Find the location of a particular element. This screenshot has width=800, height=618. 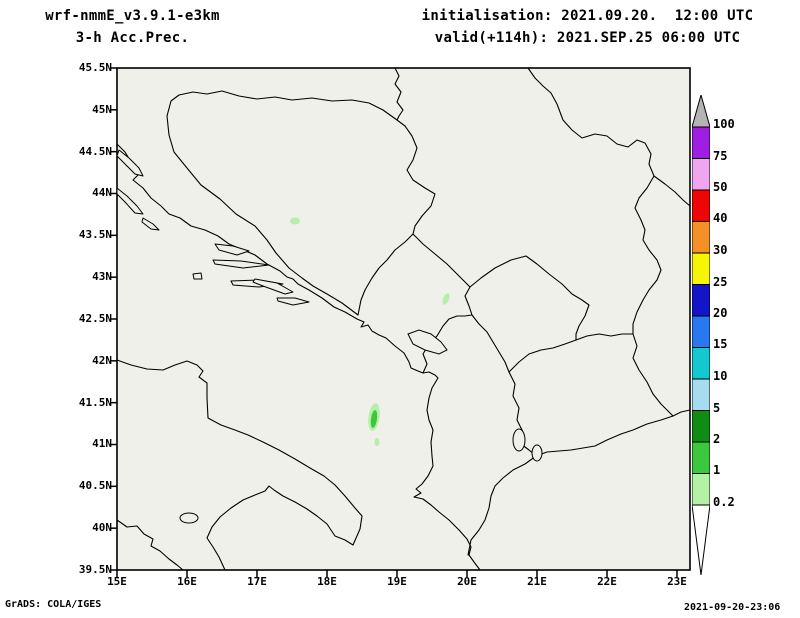

island-kornati is located at coordinates (150, 224).